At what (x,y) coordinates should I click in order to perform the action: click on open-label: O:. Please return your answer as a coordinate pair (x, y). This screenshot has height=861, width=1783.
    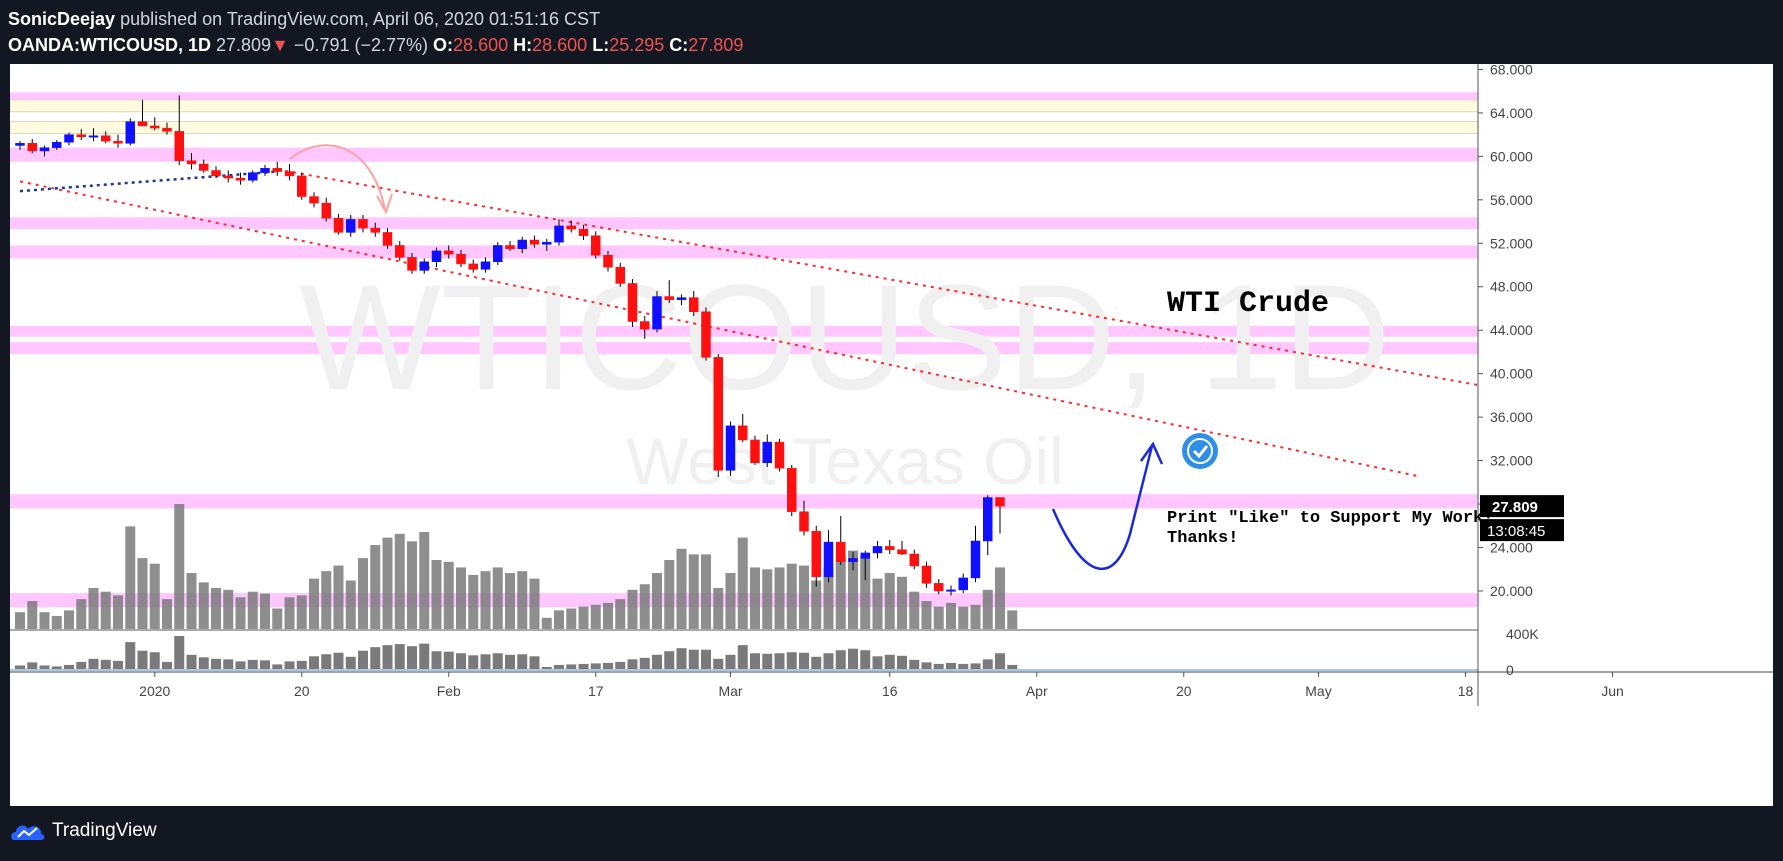
    Looking at the image, I should click on (443, 45).